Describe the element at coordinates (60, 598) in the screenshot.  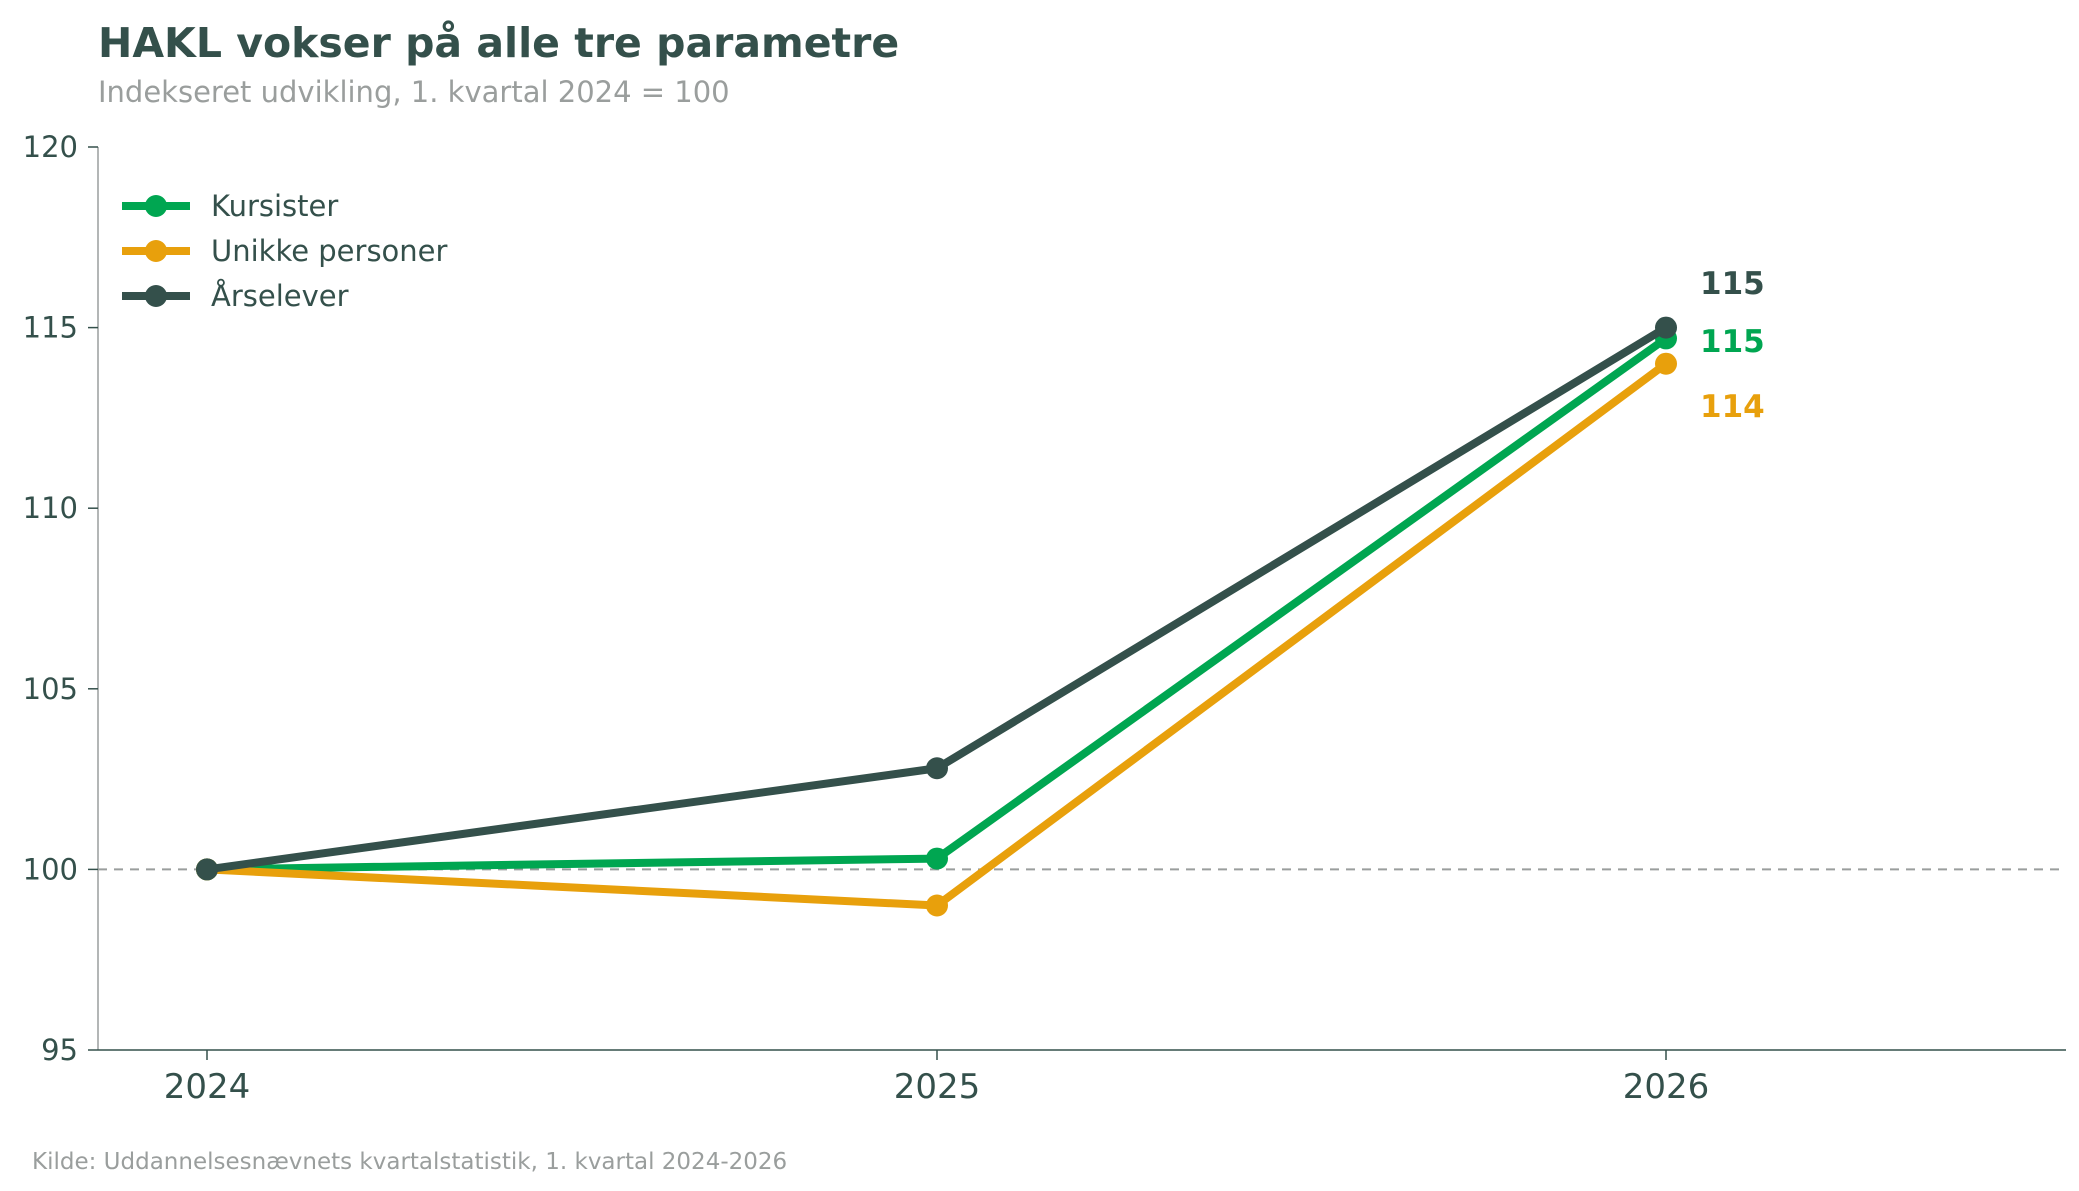
I see `y-ticks: 95 100 105 110 115 120` at that location.